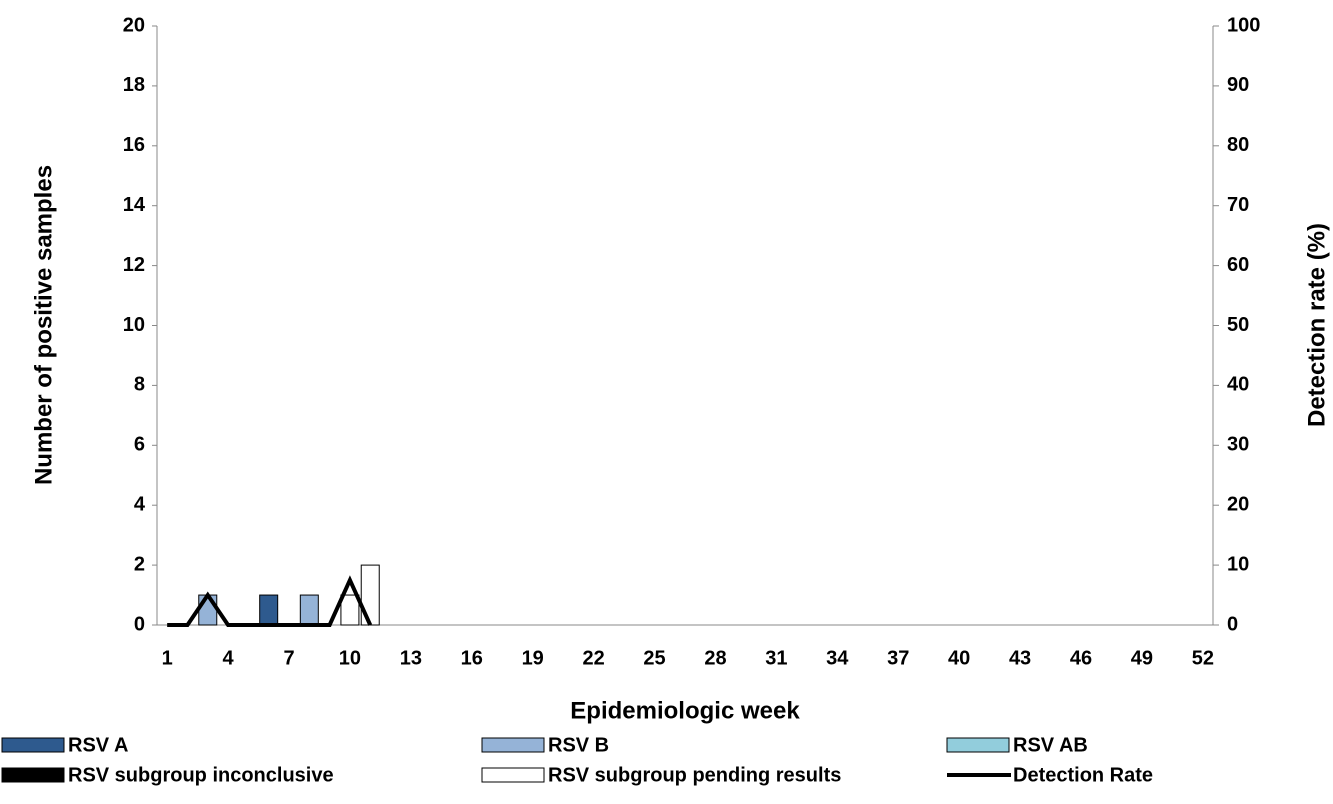  I want to click on legend-label: RSV AB, so click(1050, 745).